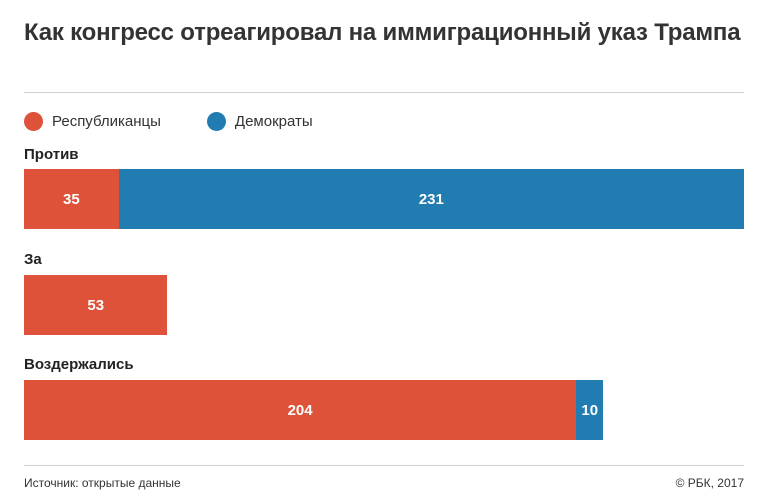  Describe the element at coordinates (79, 364) in the screenshot. I see `category-label: Воздержались` at that location.